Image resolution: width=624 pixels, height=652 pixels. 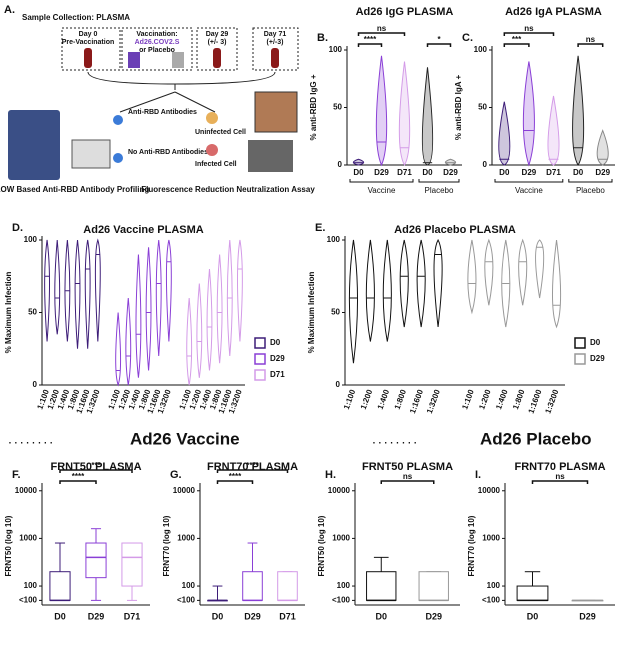 What do you see at coordinates (143, 230) in the screenshot?
I see `chart-title: Ad26 Vaccine PLASMA` at bounding box center [143, 230].